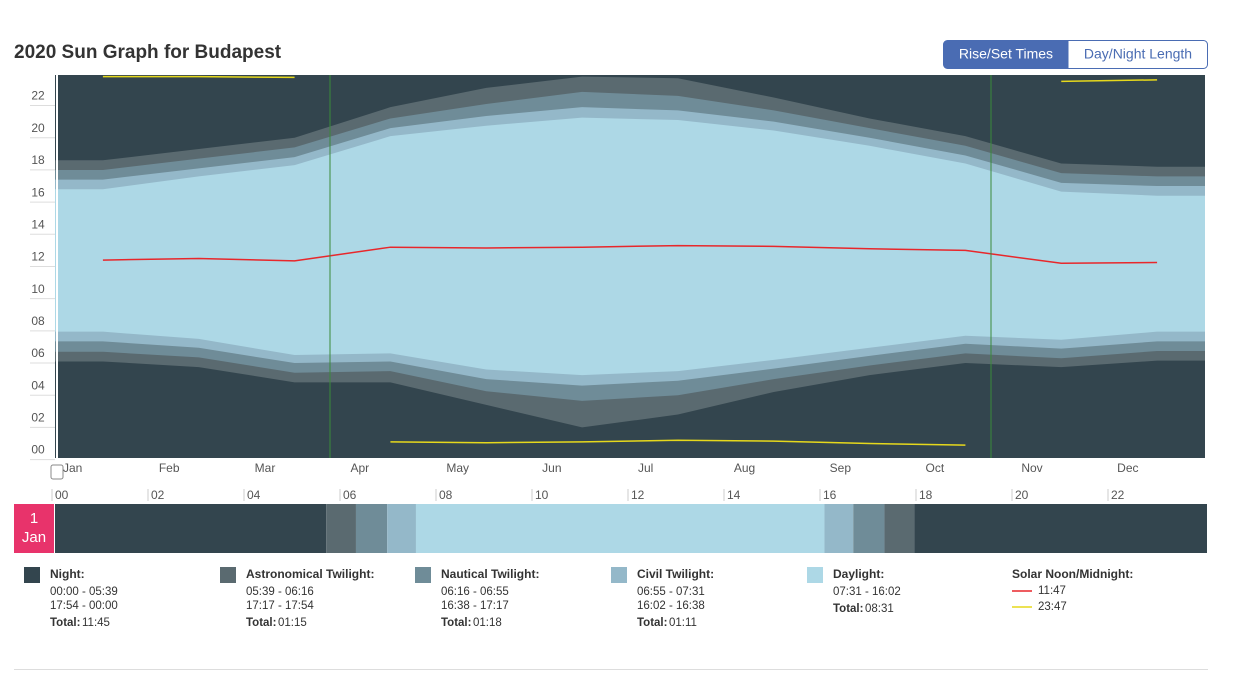 This screenshot has width=1237, height=678. I want to click on hour-tick-label: 02, so click(158, 495).